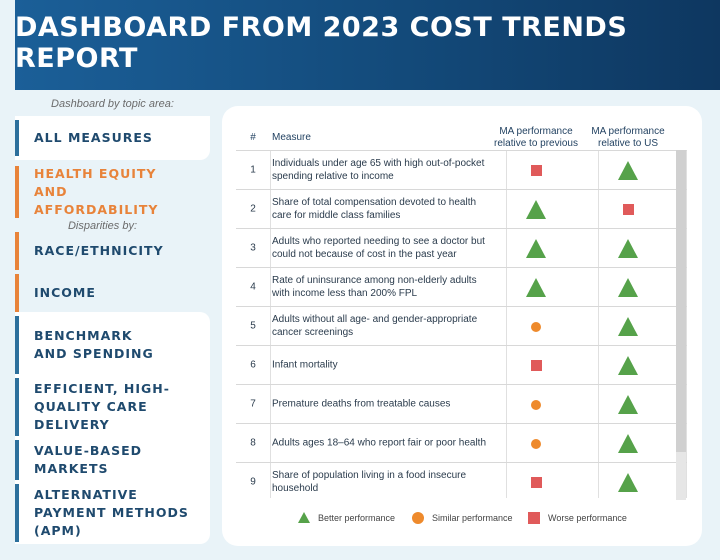 The image size is (720, 560). What do you see at coordinates (112, 104) in the screenshot?
I see `sidebar-caption: Dashboard by topic area:` at bounding box center [112, 104].